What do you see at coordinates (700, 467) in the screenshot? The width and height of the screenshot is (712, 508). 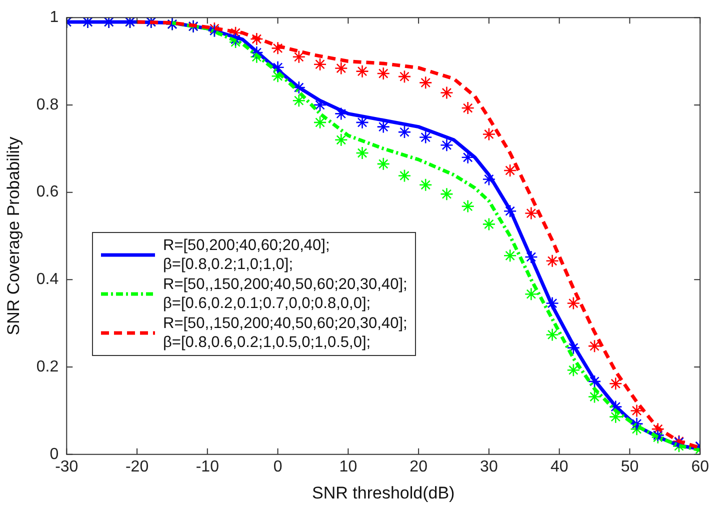 I see `x-tick-label: 60` at bounding box center [700, 467].